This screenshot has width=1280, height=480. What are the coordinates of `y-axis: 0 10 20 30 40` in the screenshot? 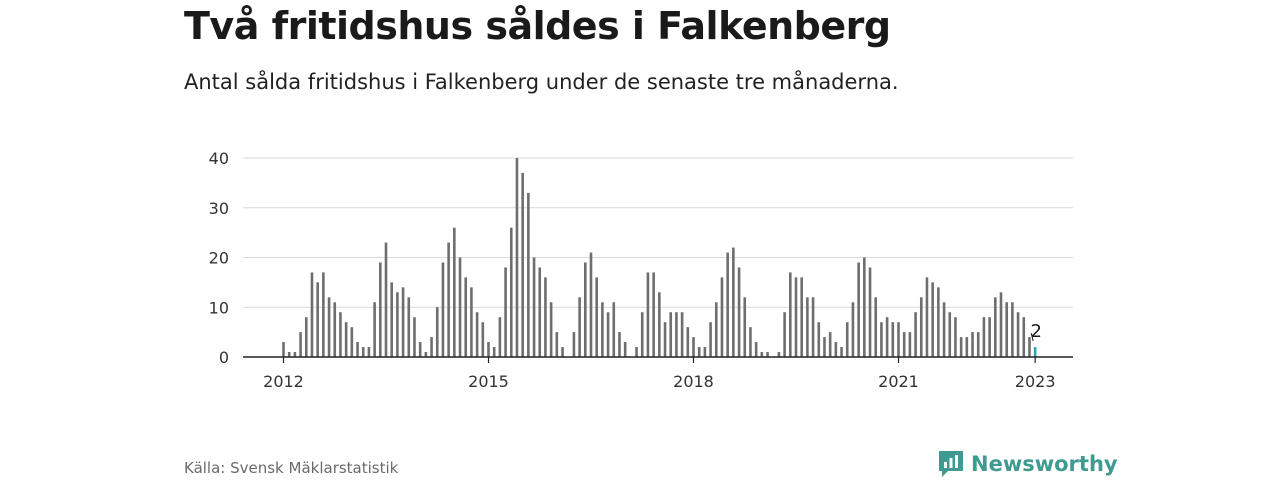 It's located at (219, 258).